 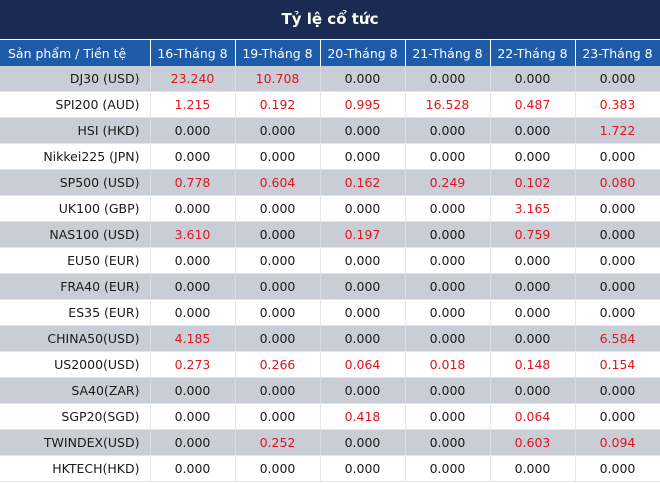 What do you see at coordinates (363, 234) in the screenshot?
I see `dividend-value-cell: 0.197` at bounding box center [363, 234].